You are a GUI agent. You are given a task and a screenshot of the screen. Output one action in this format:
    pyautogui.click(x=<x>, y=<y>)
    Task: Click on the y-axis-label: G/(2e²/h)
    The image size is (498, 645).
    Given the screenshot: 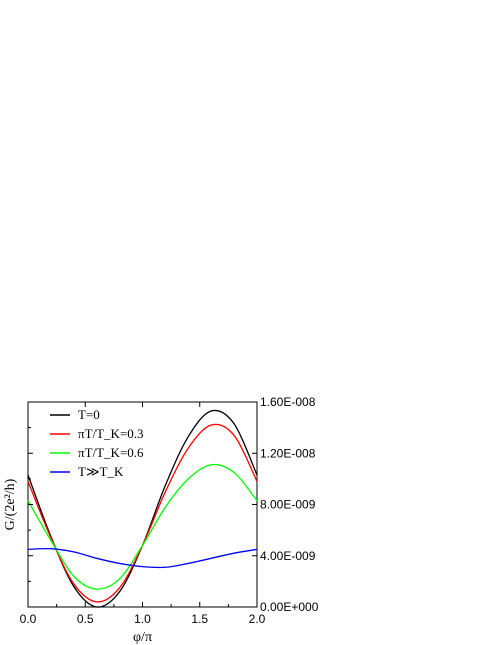 What is the action you would take?
    pyautogui.click(x=10, y=504)
    